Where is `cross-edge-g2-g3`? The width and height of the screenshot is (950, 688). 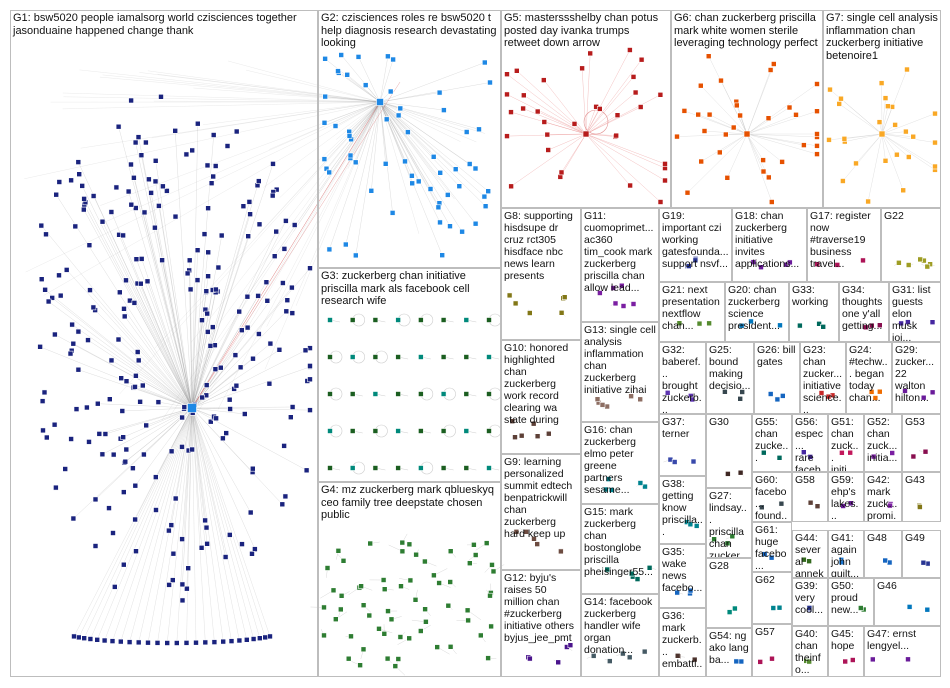 cross-edge-g2-g3 is located at coordinates (420, 121).